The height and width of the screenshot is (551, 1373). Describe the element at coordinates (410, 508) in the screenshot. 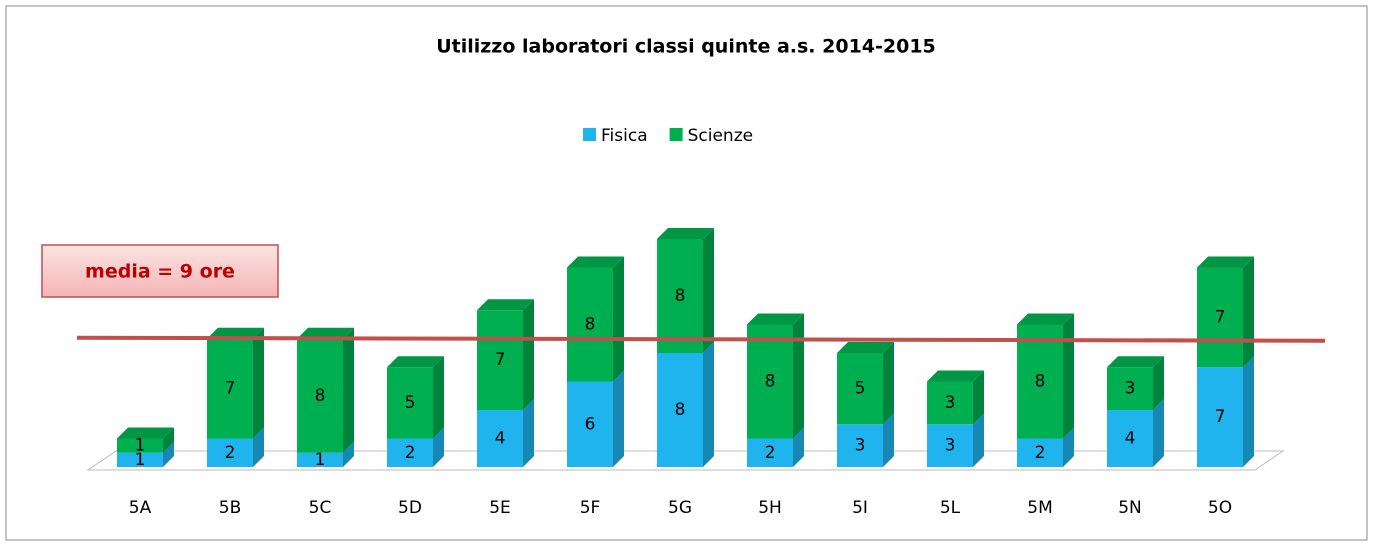

I see `x-tick-label: 5D` at that location.